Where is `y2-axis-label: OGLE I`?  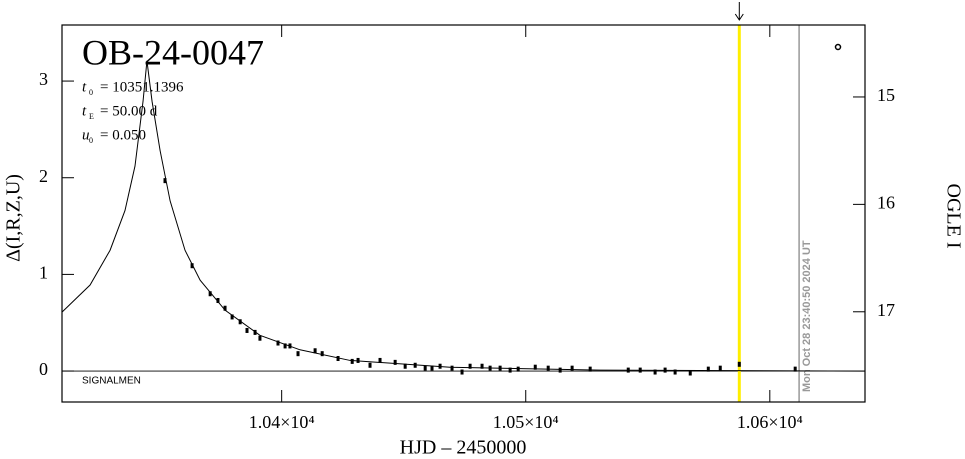
y2-axis-label: OGLE I is located at coordinates (953, 216).